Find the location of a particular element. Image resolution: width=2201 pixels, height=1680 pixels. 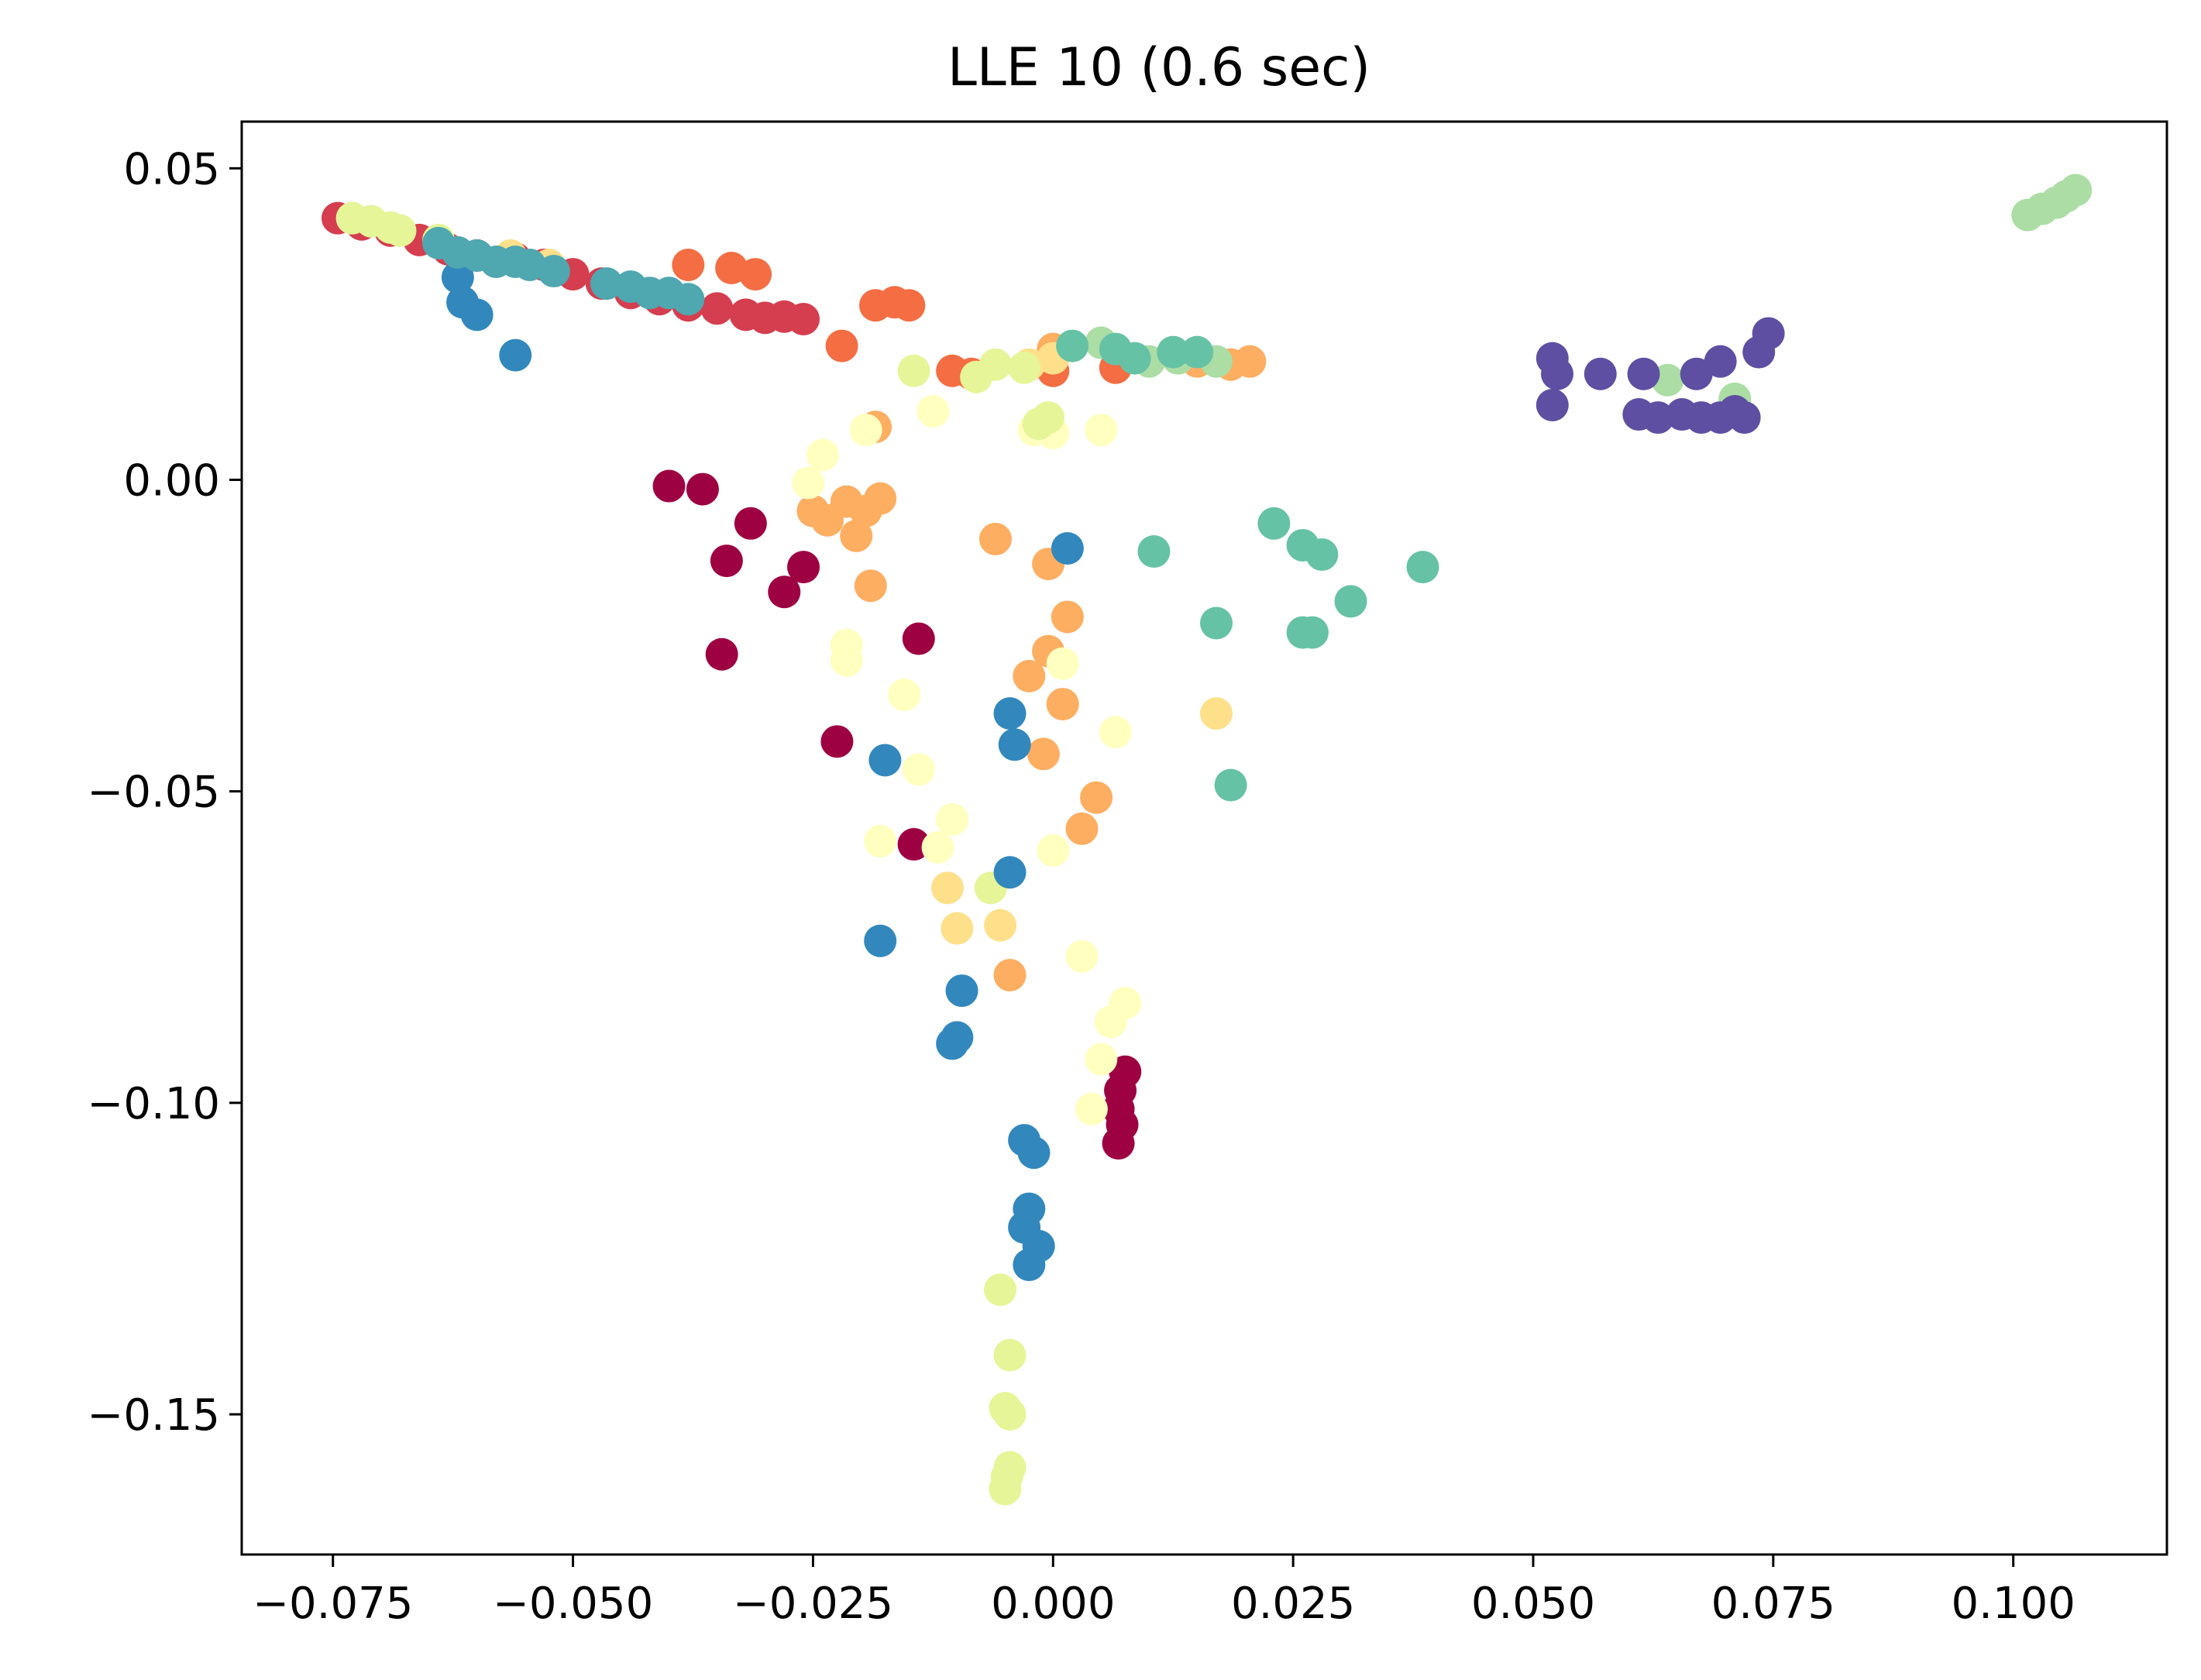

y-axis: 0.05 0.00 −0.05 −0.10 −0.15 is located at coordinates (164, 793).